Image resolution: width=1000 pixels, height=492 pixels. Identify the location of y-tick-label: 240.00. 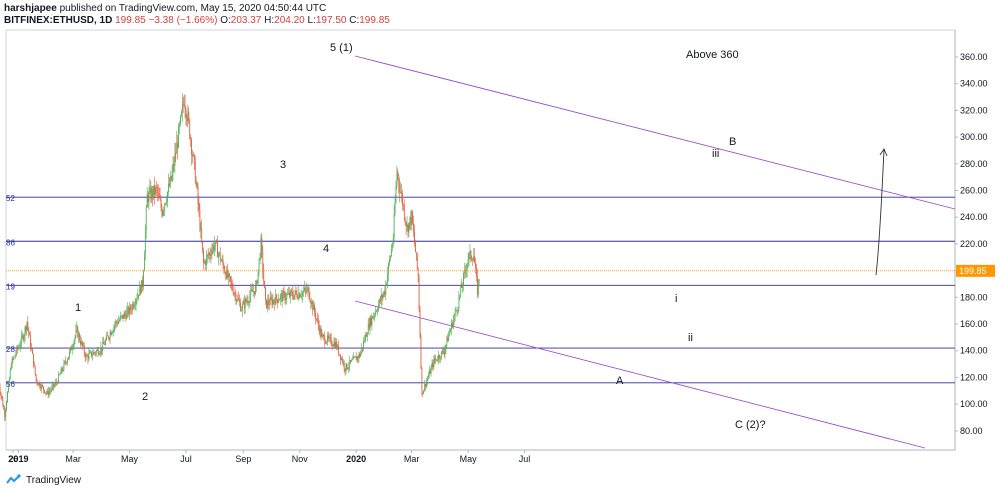
(974, 217).